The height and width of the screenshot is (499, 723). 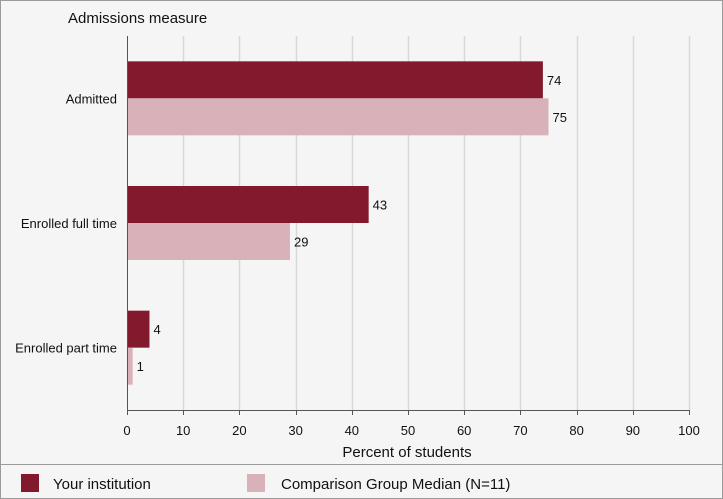 What do you see at coordinates (335, 80) in the screenshot?
I see `bar-admitted-your-institution` at bounding box center [335, 80].